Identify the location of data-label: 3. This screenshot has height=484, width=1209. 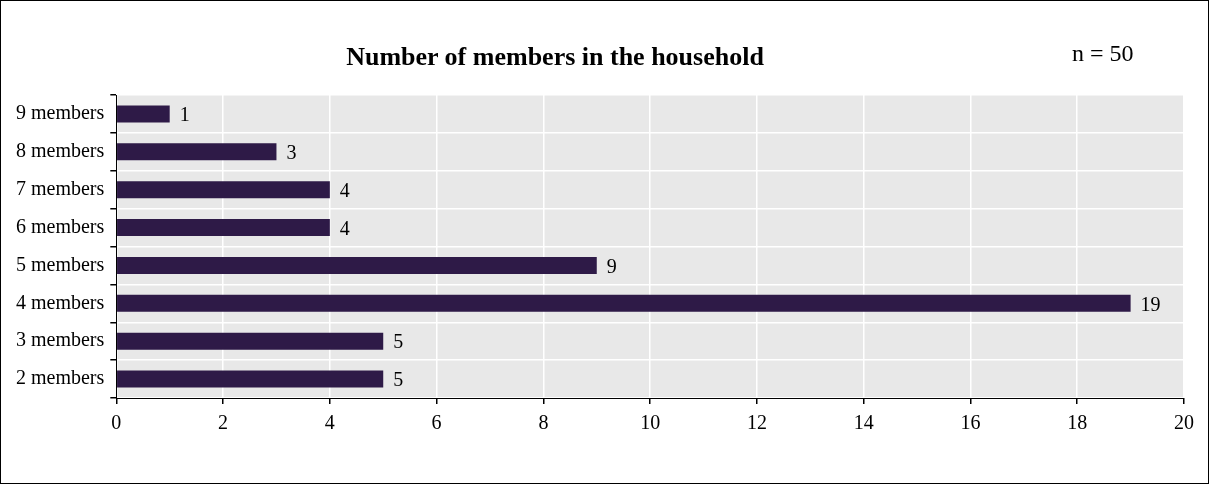
(291, 152).